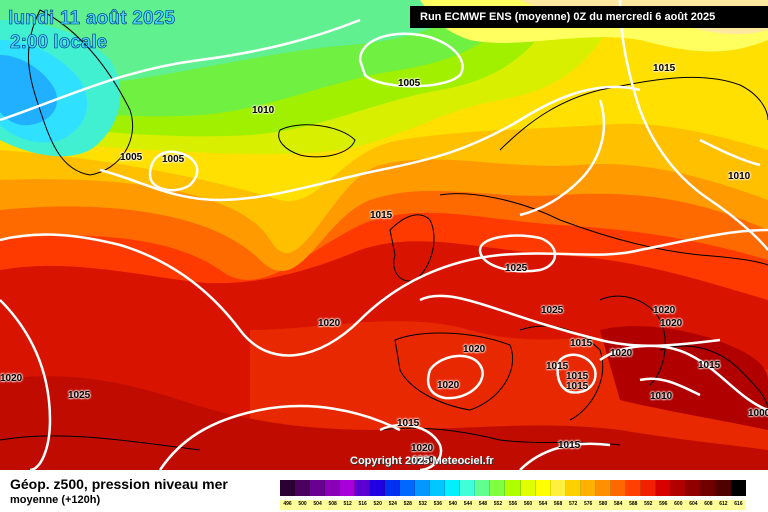 This screenshot has height=512, width=768. Describe the element at coordinates (648, 505) in the screenshot. I see `scale-value: 592` at that location.